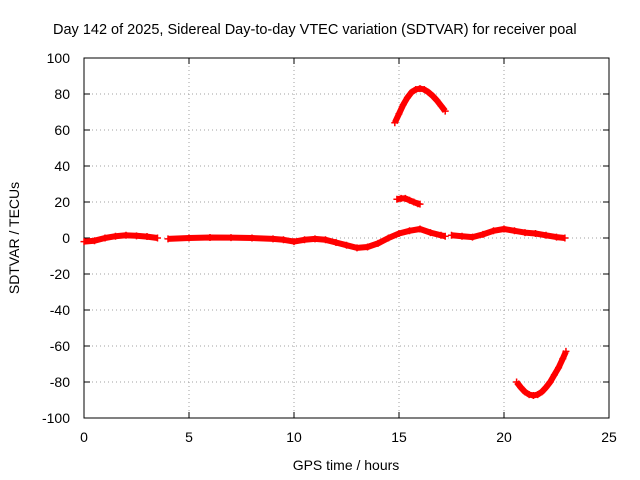 The width and height of the screenshot is (640, 480). What do you see at coordinates (60, 274) in the screenshot?
I see `y-tick-label: -20` at bounding box center [60, 274].